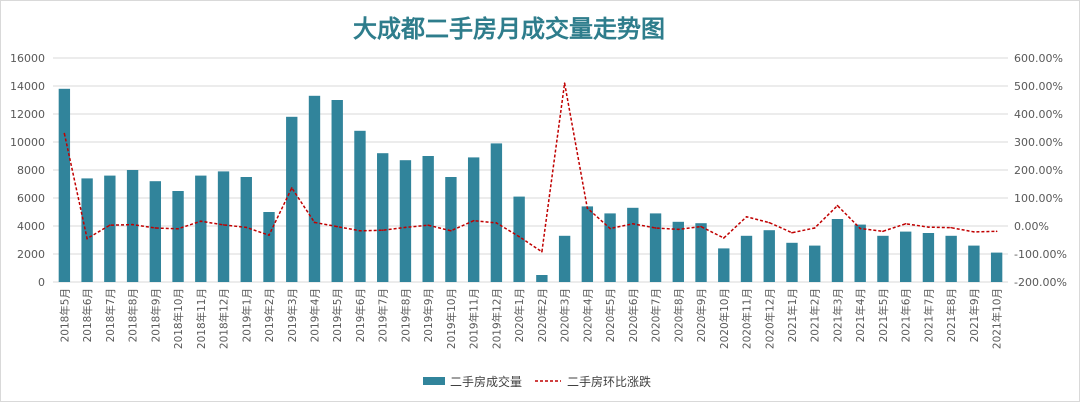  What do you see at coordinates (31, 254) in the screenshot?
I see `left-tick-label: 2000` at bounding box center [31, 254].